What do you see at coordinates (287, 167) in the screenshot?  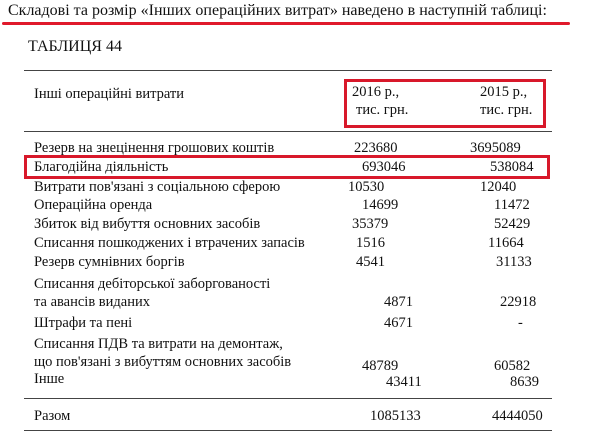 I see `row-highlight-box` at bounding box center [287, 167].